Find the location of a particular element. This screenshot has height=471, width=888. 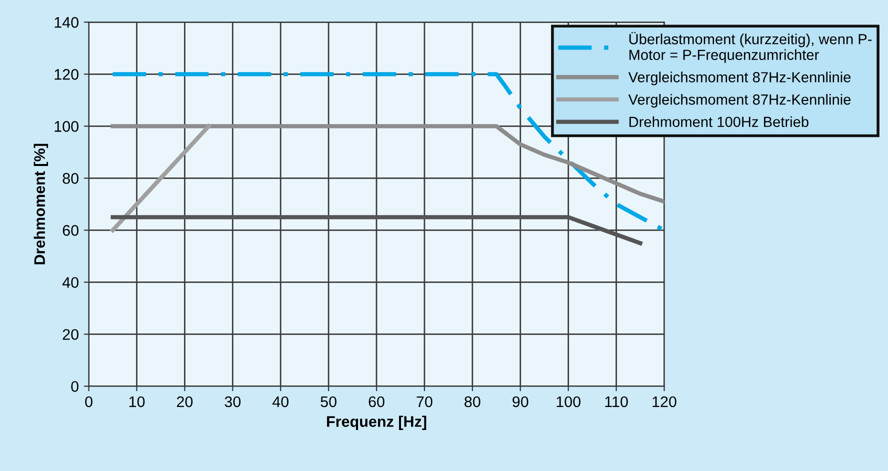

x-tick-label: 110 is located at coordinates (616, 402).